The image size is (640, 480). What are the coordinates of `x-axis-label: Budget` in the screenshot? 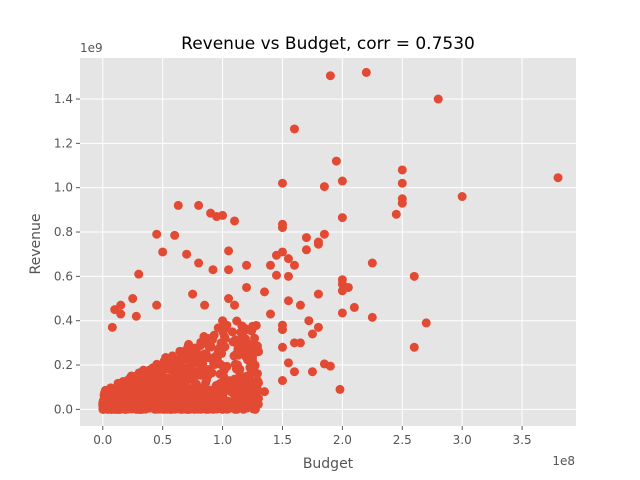 It's located at (328, 464).